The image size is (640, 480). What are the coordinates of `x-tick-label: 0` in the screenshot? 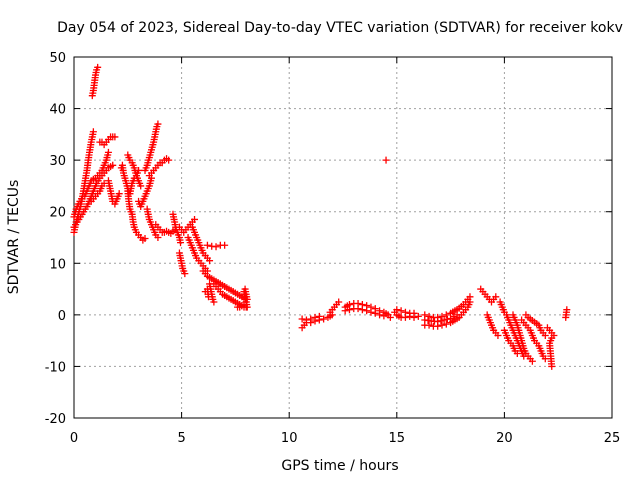 It's located at (74, 438).